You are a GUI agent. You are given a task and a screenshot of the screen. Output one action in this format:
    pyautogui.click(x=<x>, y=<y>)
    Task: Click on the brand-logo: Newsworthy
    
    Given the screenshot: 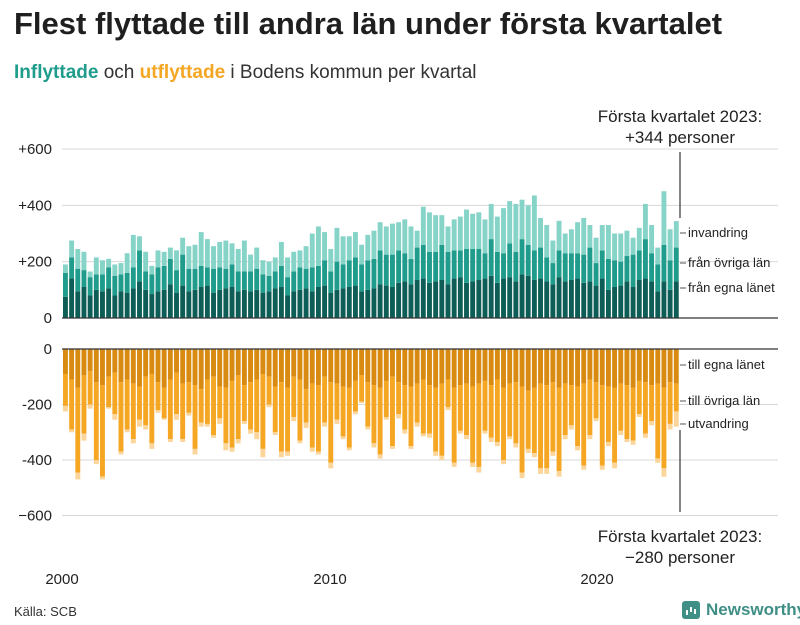 What is the action you would take?
    pyautogui.click(x=741, y=610)
    